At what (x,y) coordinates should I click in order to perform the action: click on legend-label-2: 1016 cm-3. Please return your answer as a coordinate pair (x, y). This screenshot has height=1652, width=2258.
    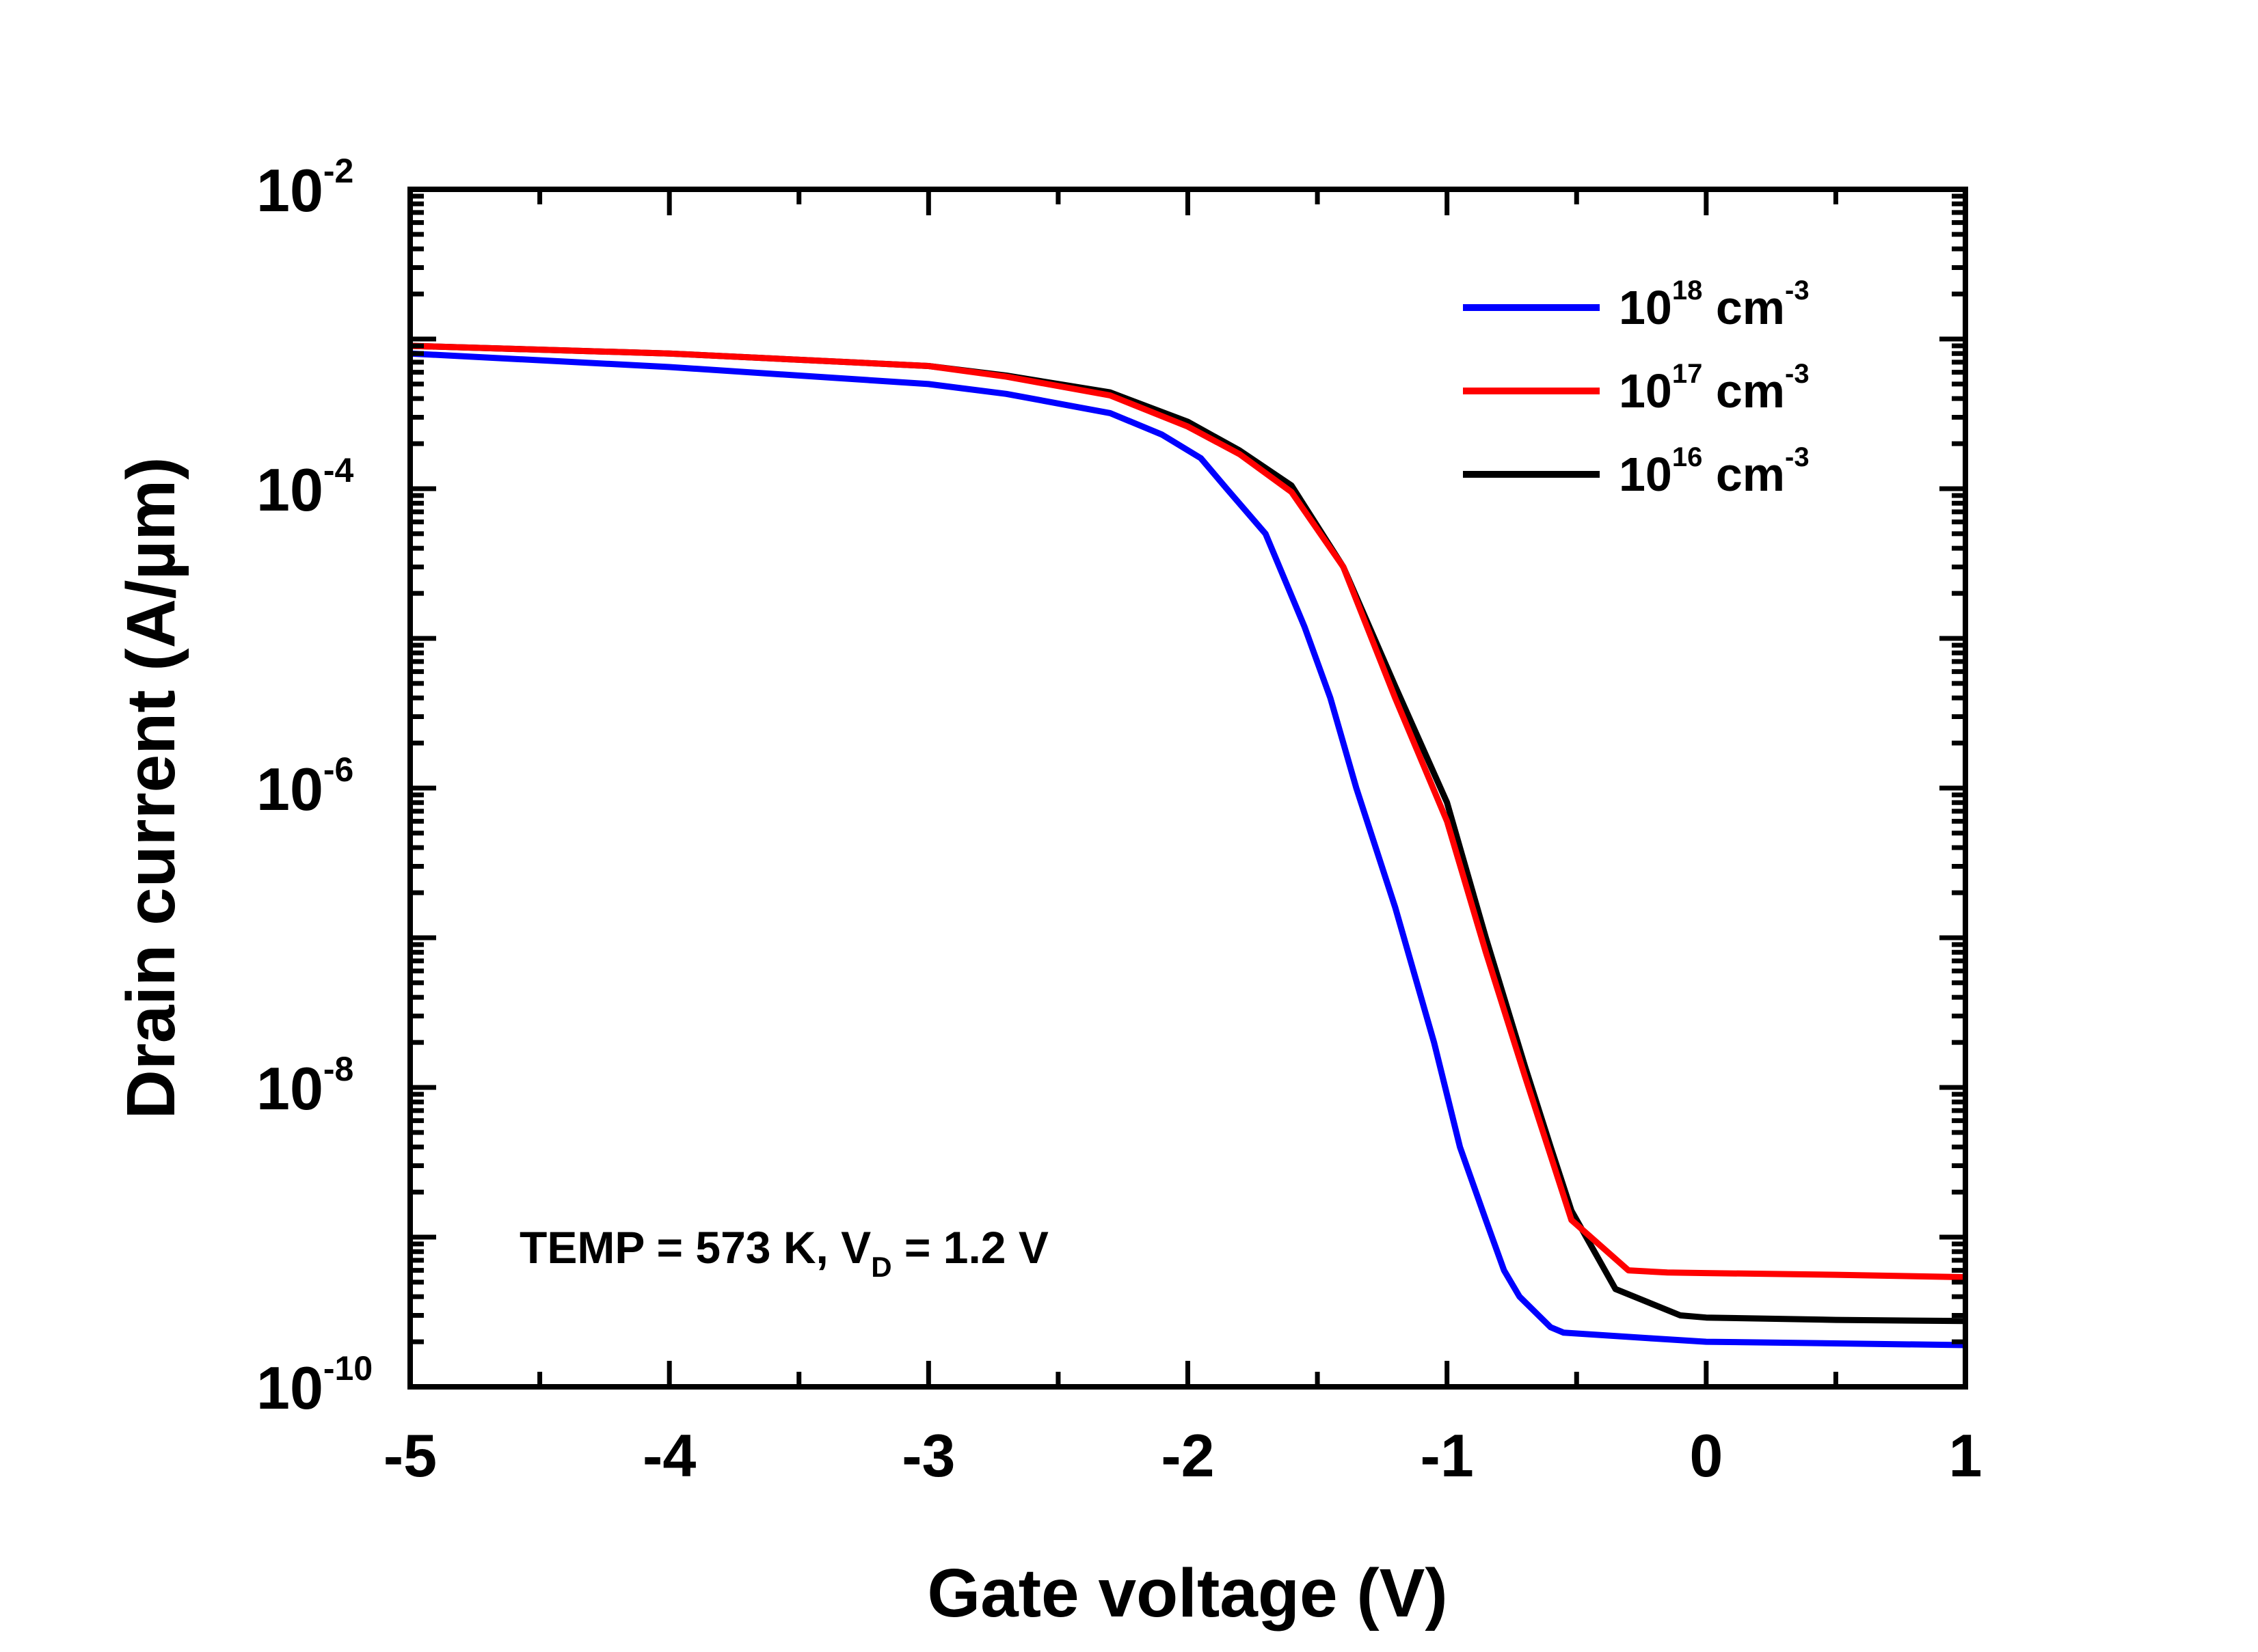
    Looking at the image, I should click on (1715, 471).